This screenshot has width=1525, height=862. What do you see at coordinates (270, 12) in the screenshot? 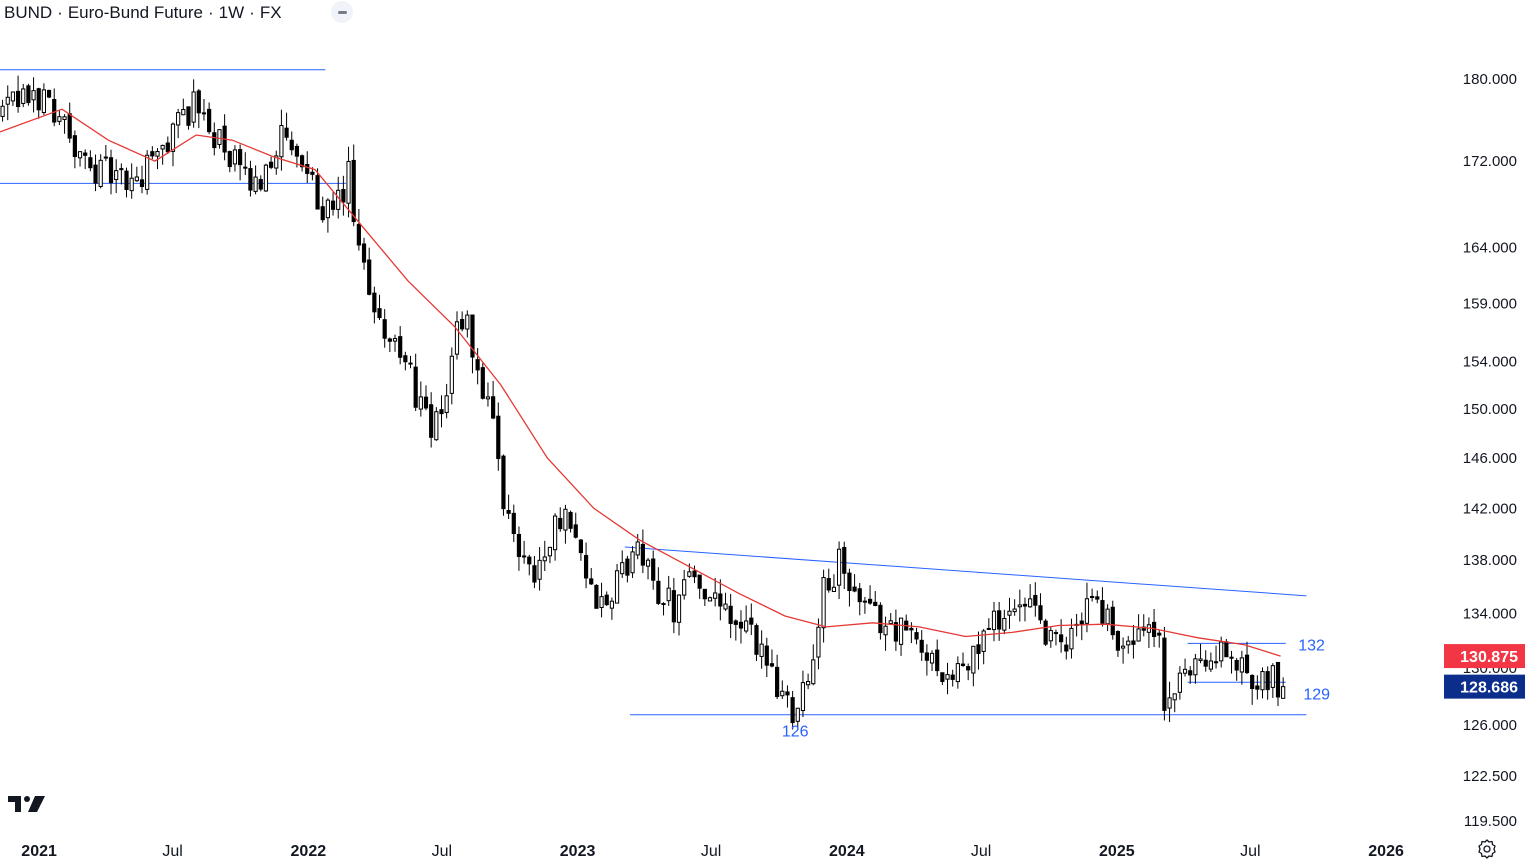
I see `exchange-label: FX` at bounding box center [270, 12].